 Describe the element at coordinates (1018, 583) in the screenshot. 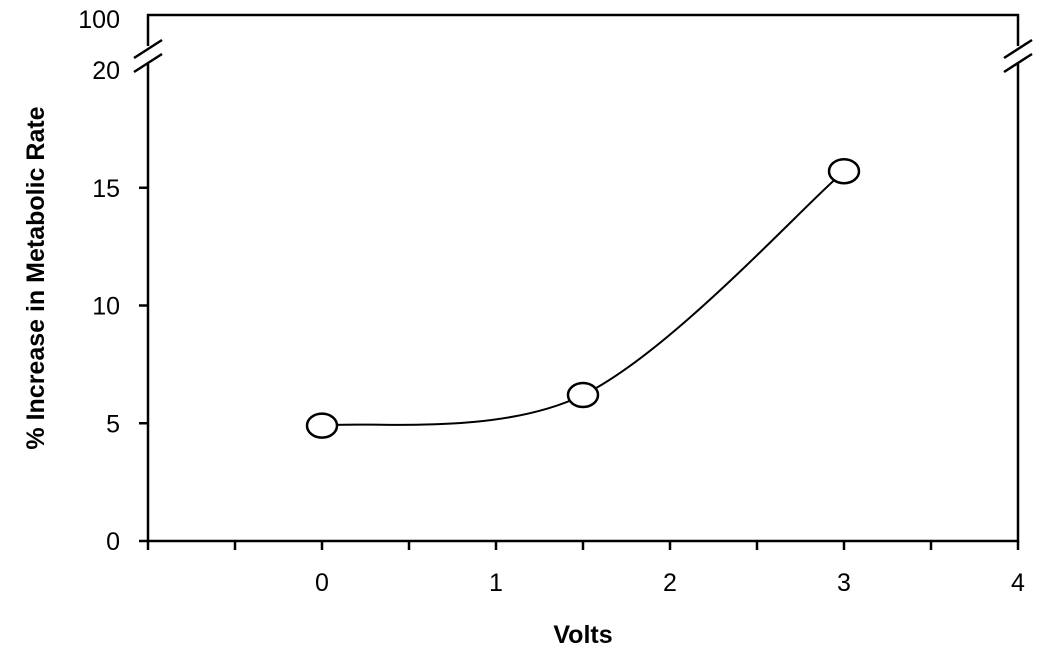

I see `x-tick-label: 4` at that location.